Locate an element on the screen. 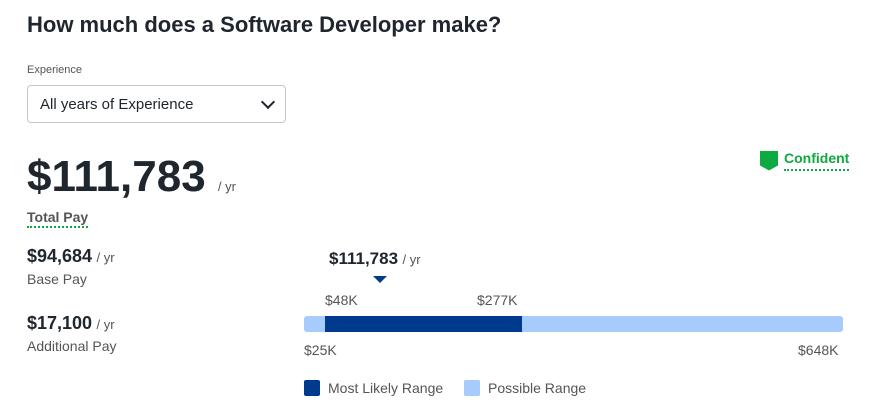 This screenshot has width=874, height=414. range-min-label: $25K is located at coordinates (320, 350).